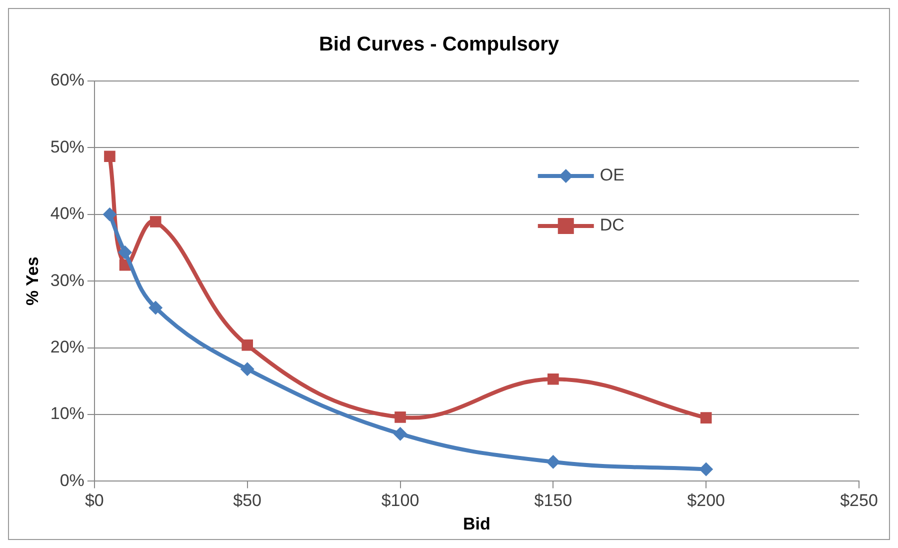 The height and width of the screenshot is (548, 898). Describe the element at coordinates (439, 45) in the screenshot. I see `chart-title: Bid Curves - Compulsory` at that location.